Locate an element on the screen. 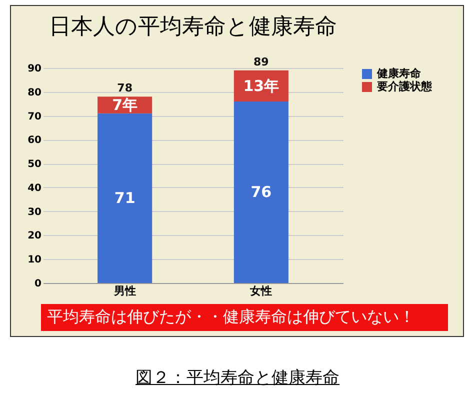  legend-label: 健康寿命 is located at coordinates (399, 73).